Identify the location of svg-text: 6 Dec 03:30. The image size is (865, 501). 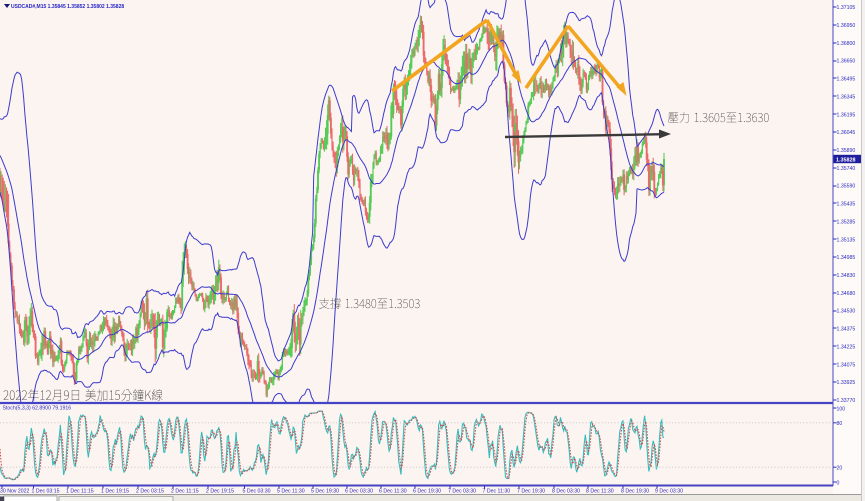
(359, 492).